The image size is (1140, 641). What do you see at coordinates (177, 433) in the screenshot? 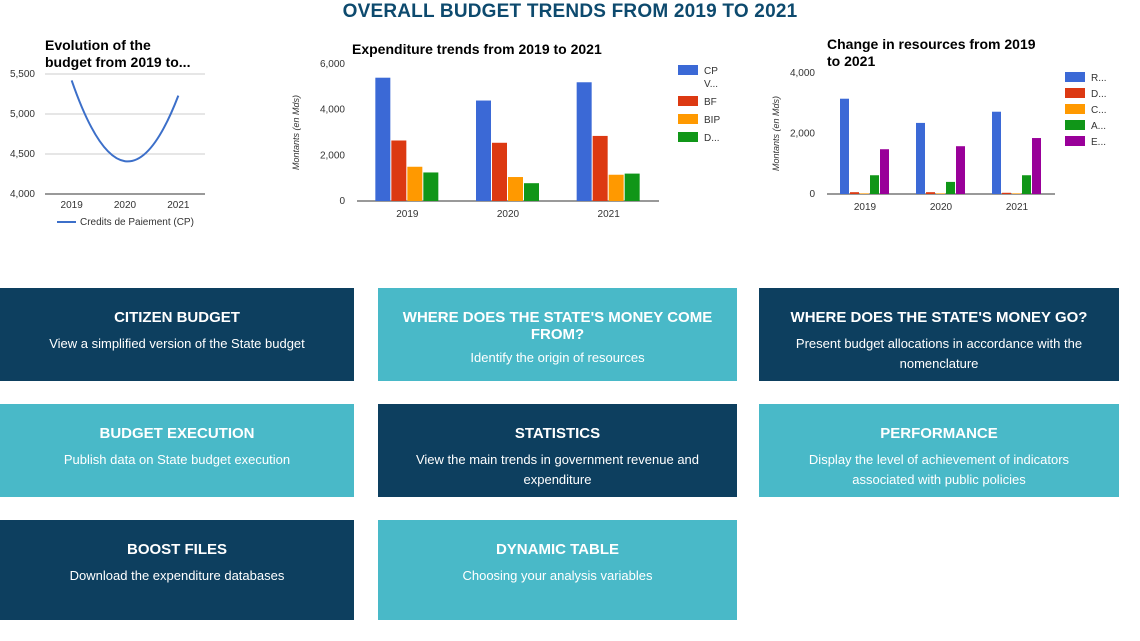
I see `tile-title: BUDGET EXECUTION` at bounding box center [177, 433].